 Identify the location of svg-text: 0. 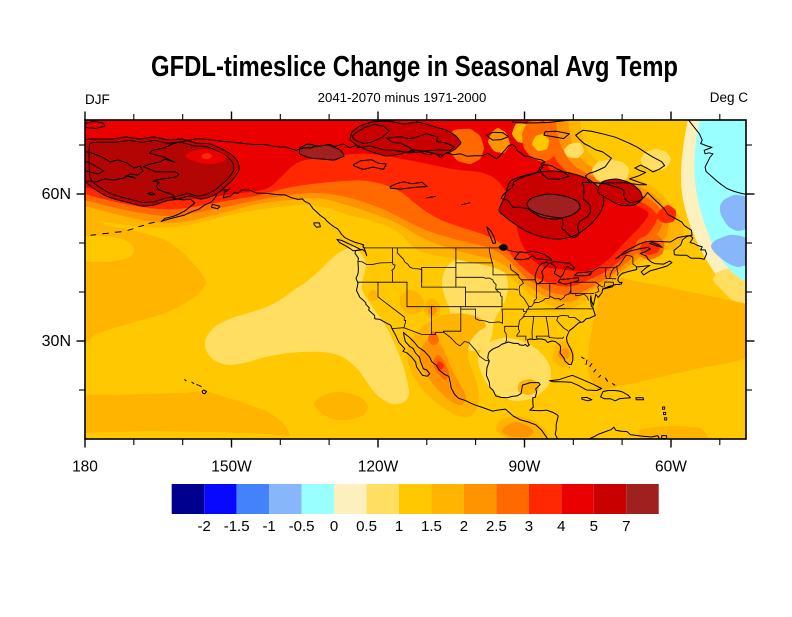
(334, 526).